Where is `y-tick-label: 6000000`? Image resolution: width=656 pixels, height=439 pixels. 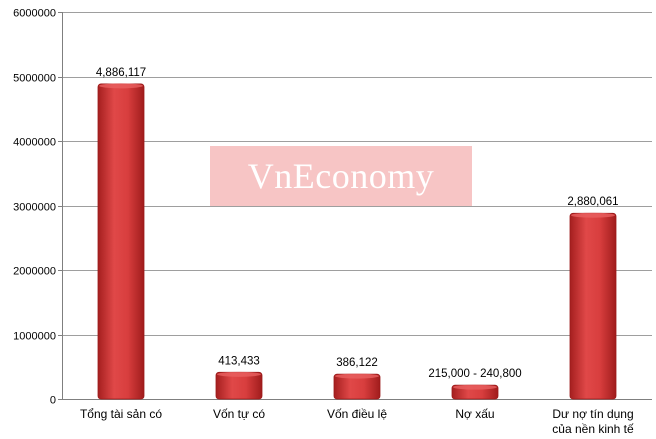 y-tick-label: 6000000 is located at coordinates (34, 14).